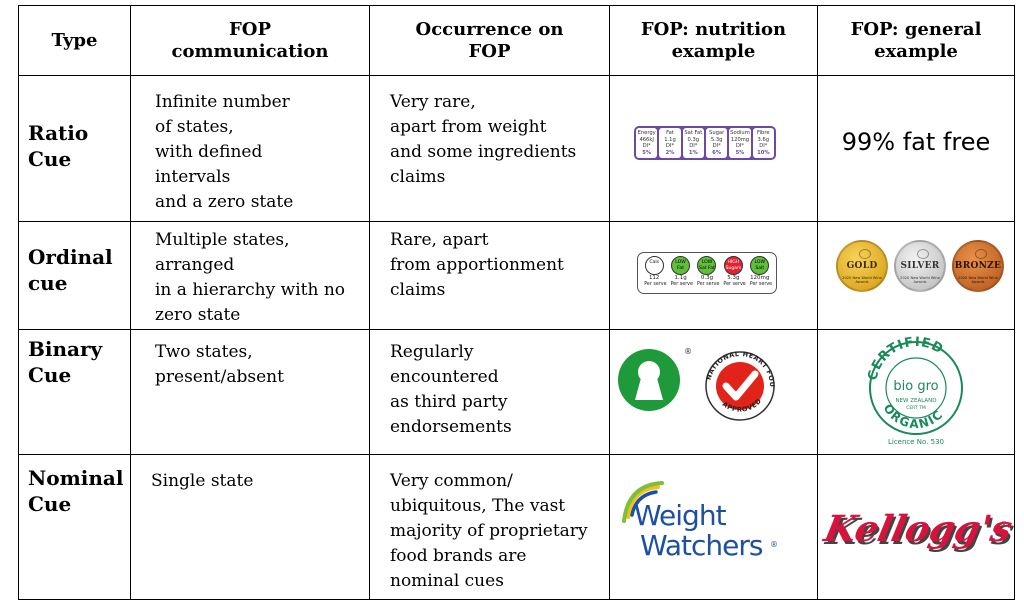  What do you see at coordinates (915, 386) in the screenshot?
I see `svg-text: bio gro` at bounding box center [915, 386].